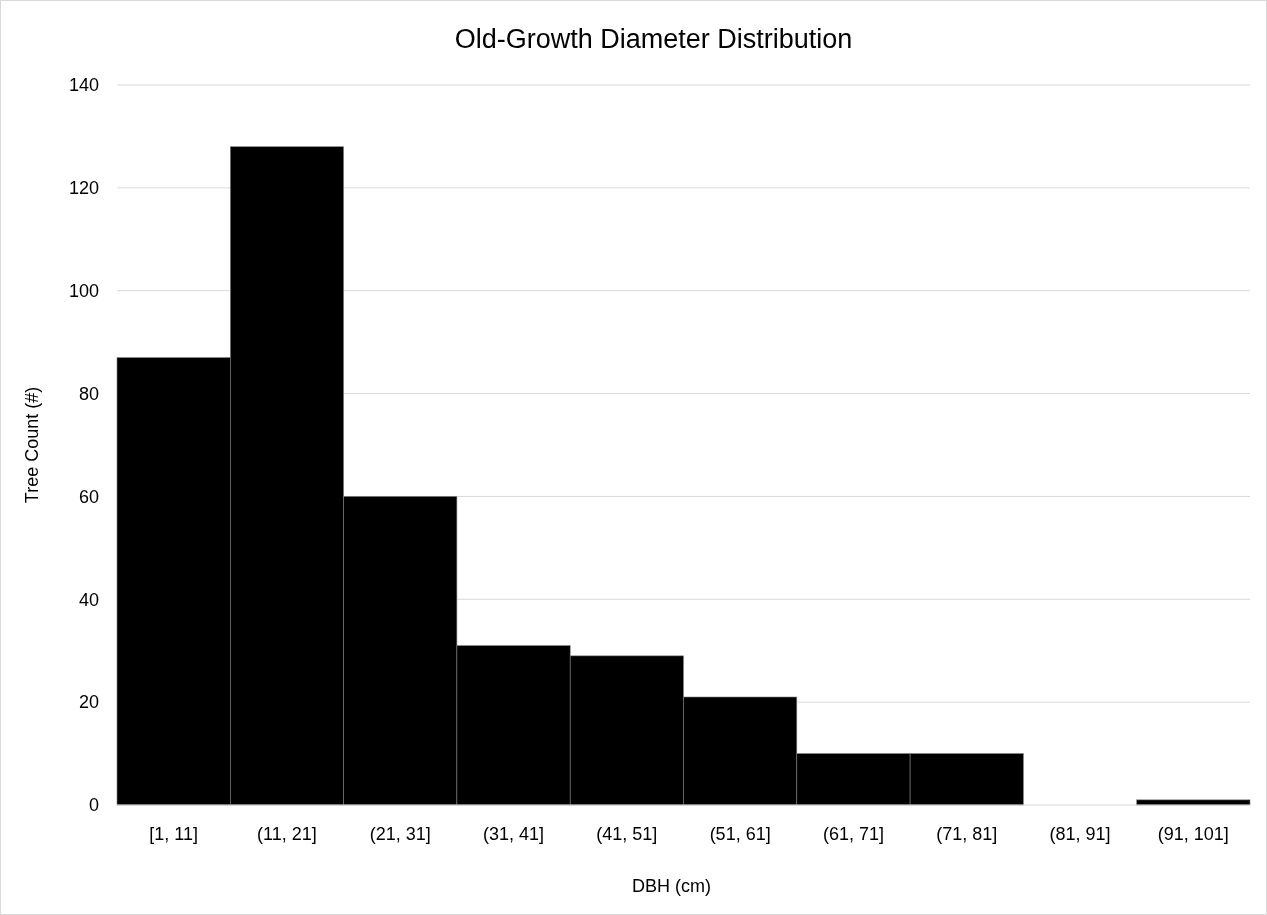  Describe the element at coordinates (32, 445) in the screenshot. I see `y-axis-title: Tree Count (#)` at that location.